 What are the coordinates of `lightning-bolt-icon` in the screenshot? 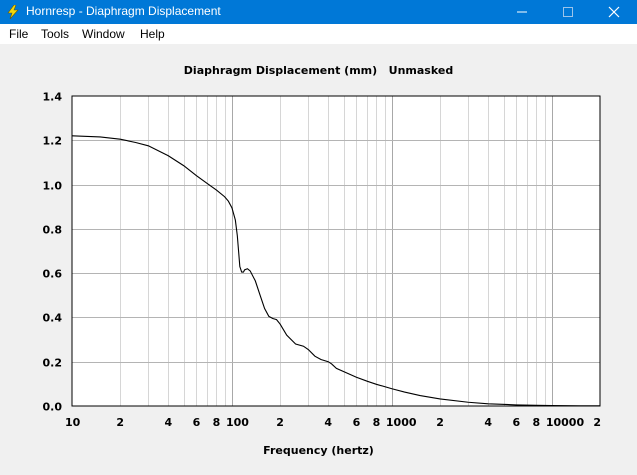 It's located at (13, 12).